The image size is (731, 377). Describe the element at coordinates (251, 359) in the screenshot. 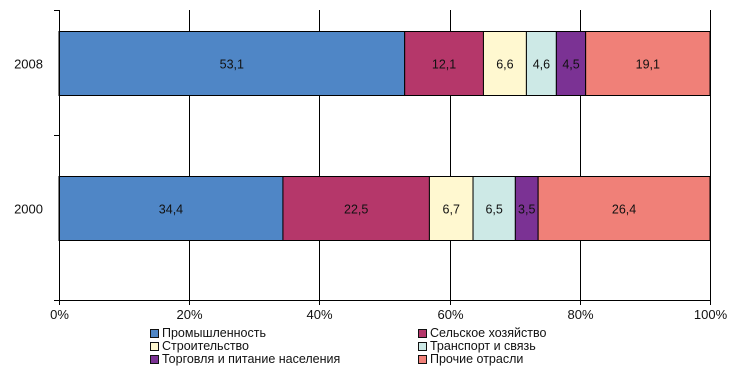

I see `legend-label: Торговля и питание населения` at that location.